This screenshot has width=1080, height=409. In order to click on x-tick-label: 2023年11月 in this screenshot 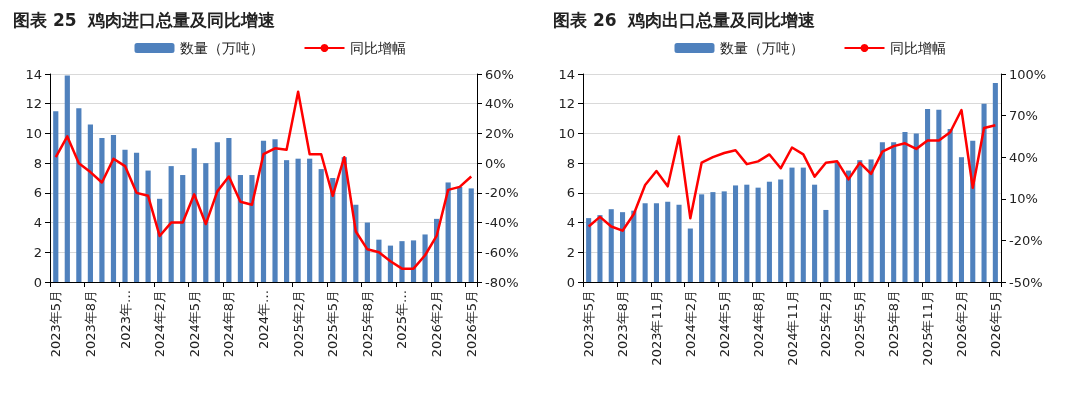, I will do `click(656, 328)`.